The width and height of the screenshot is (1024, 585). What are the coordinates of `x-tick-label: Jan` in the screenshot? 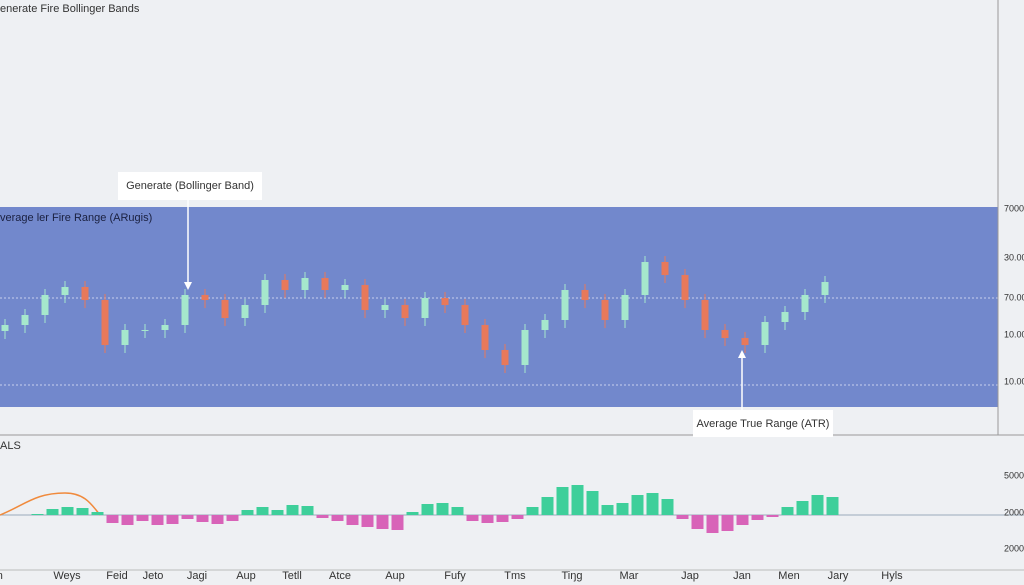 It's located at (742, 576).